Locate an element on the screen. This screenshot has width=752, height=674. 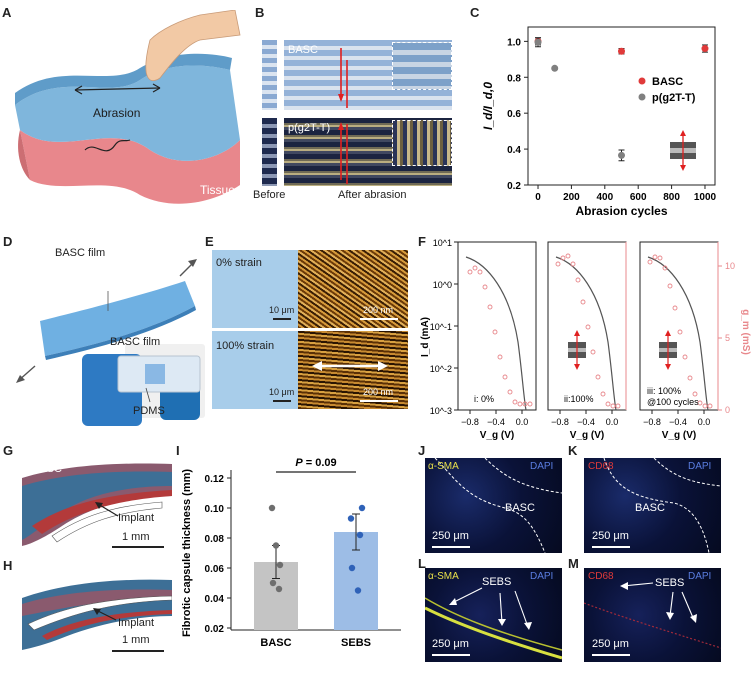
f-ytick-1: 10^0 is located at coordinates (442, 285).